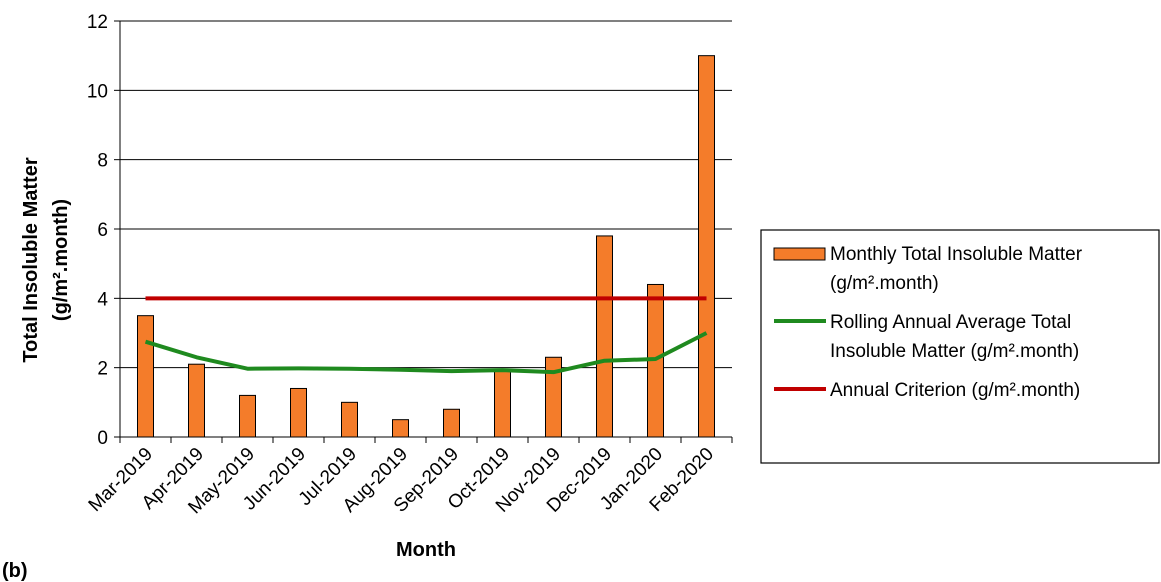 This screenshot has height=582, width=1161. Describe the element at coordinates (799, 254) in the screenshot. I see `legend-swatch-bar` at that location.